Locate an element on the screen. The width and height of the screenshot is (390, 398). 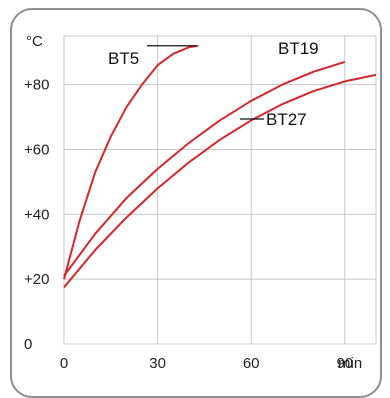
y-tick-label: +40 is located at coordinates (36, 214).